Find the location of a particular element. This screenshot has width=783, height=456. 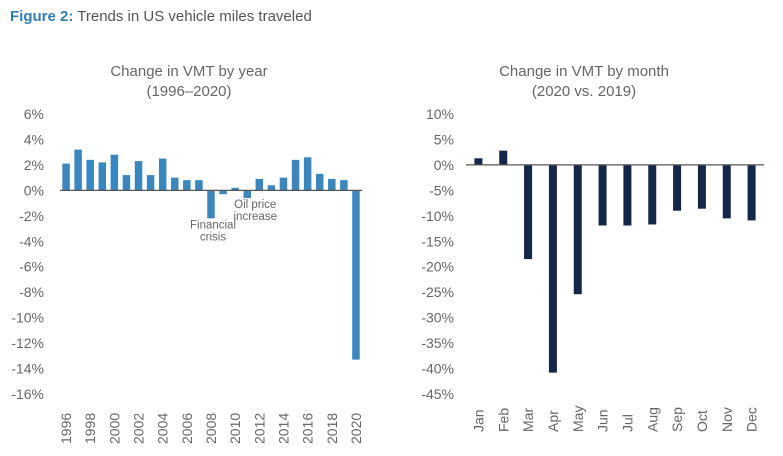

annual-y-tick-label: -2% is located at coordinates (31, 216).